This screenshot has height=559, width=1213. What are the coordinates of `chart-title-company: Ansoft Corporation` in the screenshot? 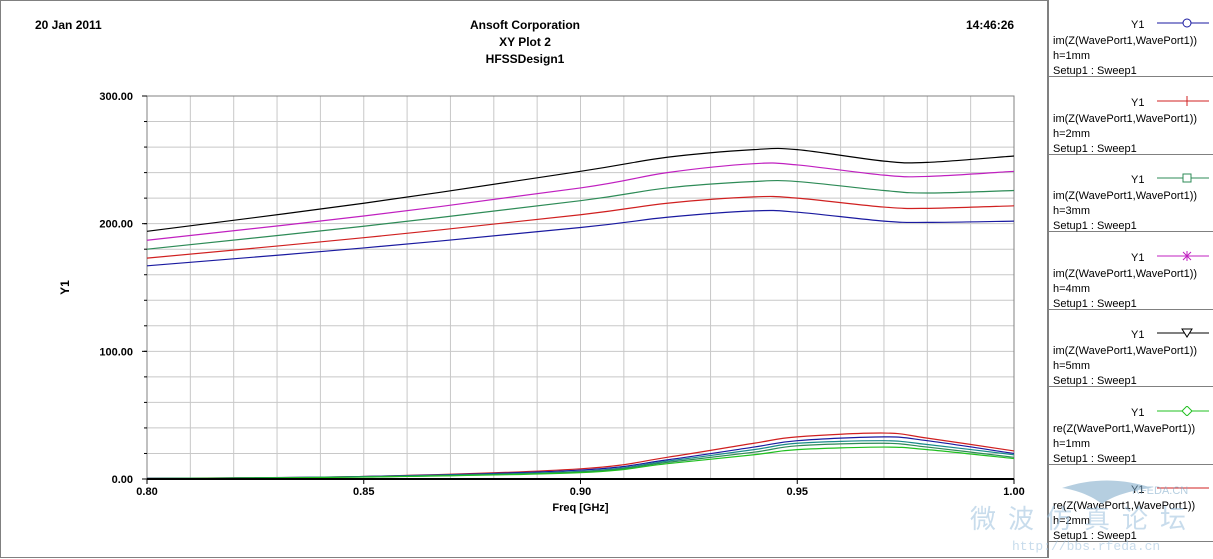 It's located at (525, 25).